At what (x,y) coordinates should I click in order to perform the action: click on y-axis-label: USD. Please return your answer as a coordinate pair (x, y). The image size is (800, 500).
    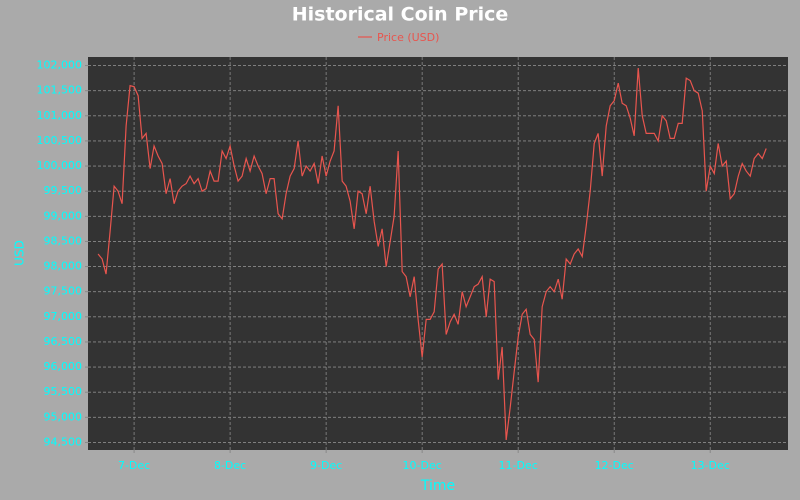
    Looking at the image, I should click on (20, 253).